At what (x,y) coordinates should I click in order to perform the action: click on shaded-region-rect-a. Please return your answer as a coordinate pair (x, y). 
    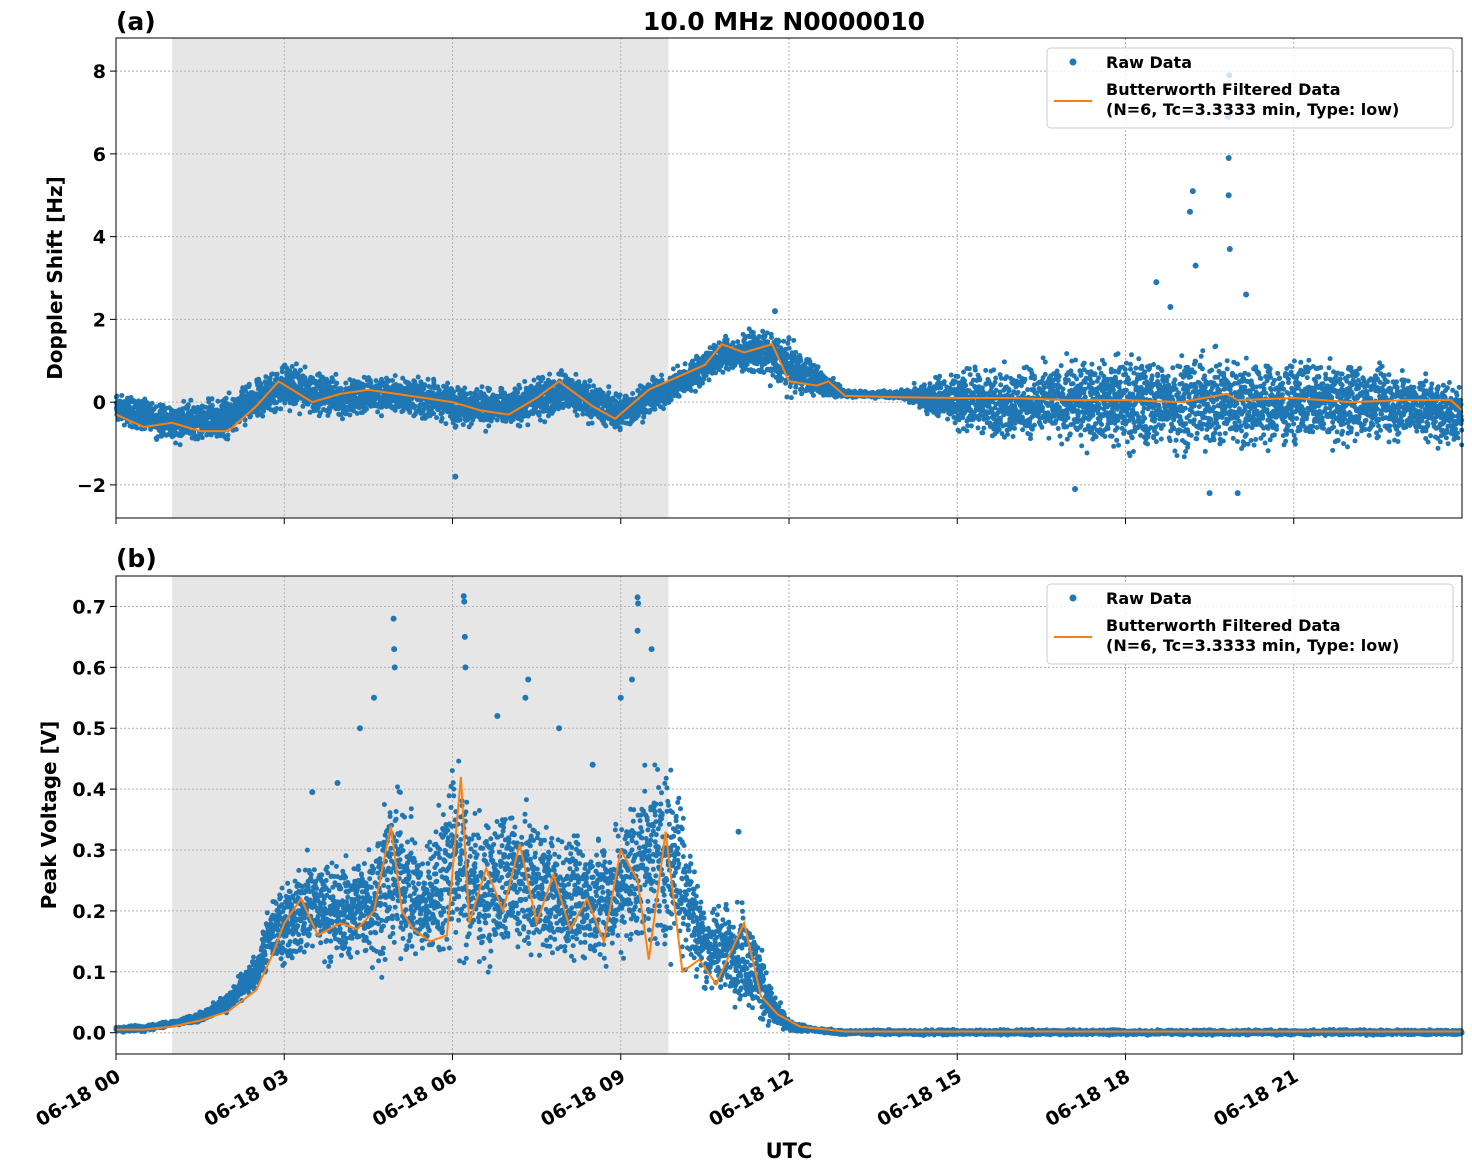
    Looking at the image, I should click on (420, 278).